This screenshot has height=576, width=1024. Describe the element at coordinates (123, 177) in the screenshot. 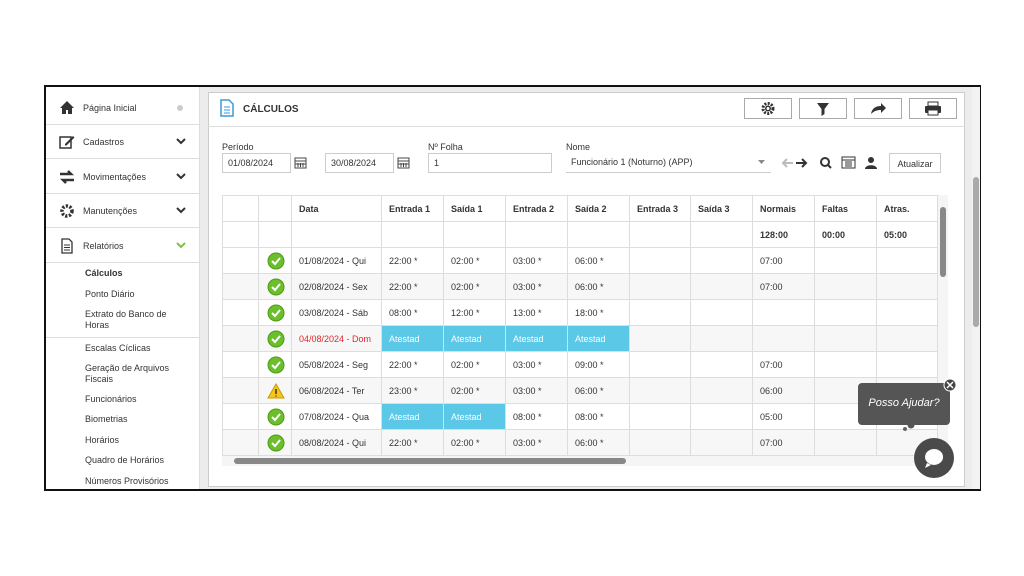

I see `menu-item: Movimentações` at that location.